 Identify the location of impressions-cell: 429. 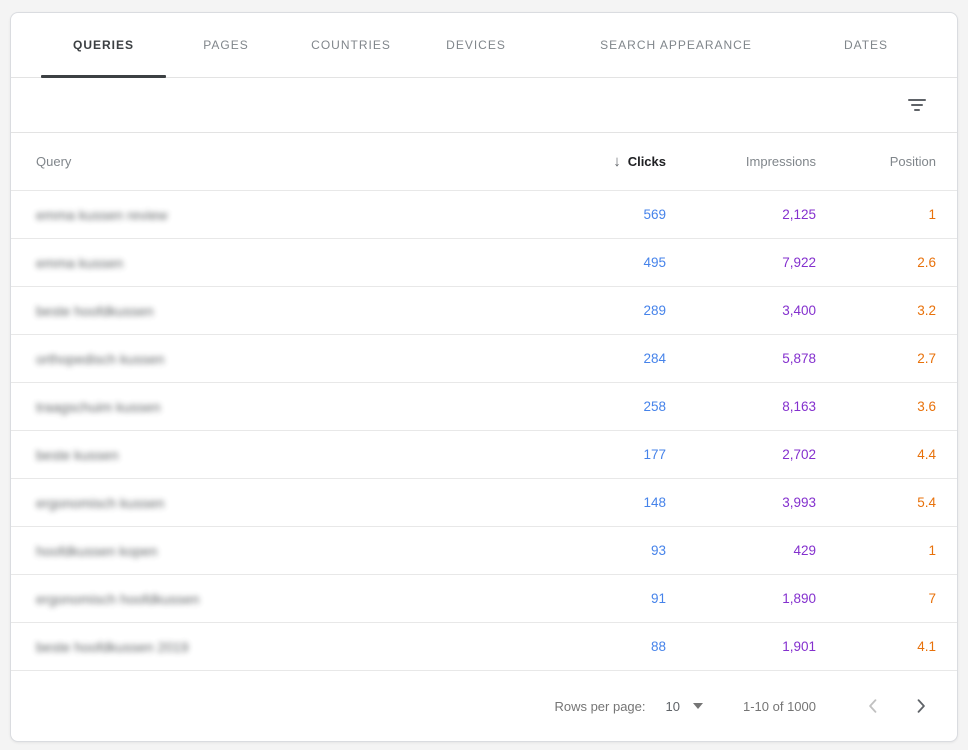
(804, 550).